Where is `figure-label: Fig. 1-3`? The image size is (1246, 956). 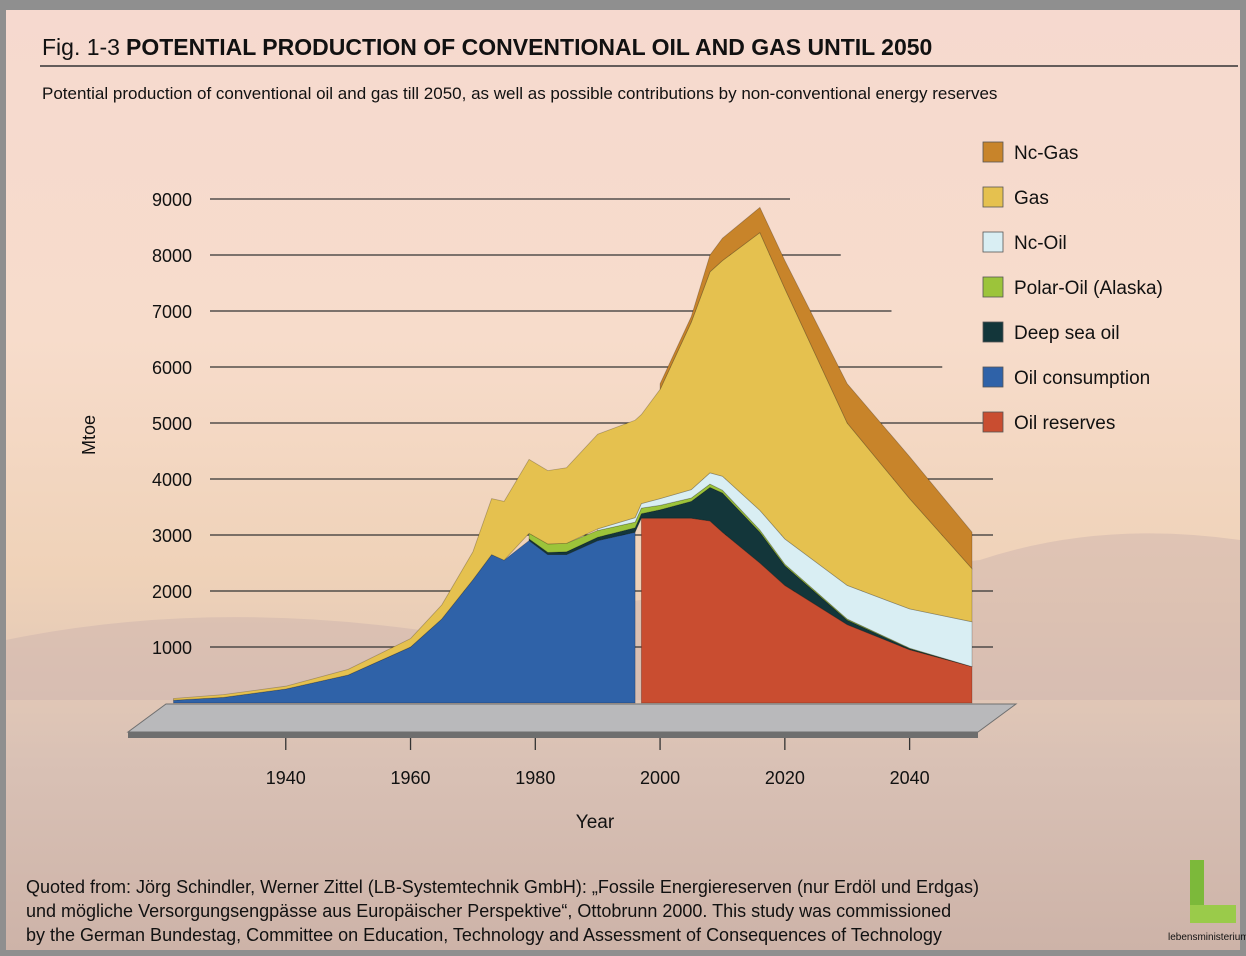
figure-label: Fig. 1-3 is located at coordinates (81, 47).